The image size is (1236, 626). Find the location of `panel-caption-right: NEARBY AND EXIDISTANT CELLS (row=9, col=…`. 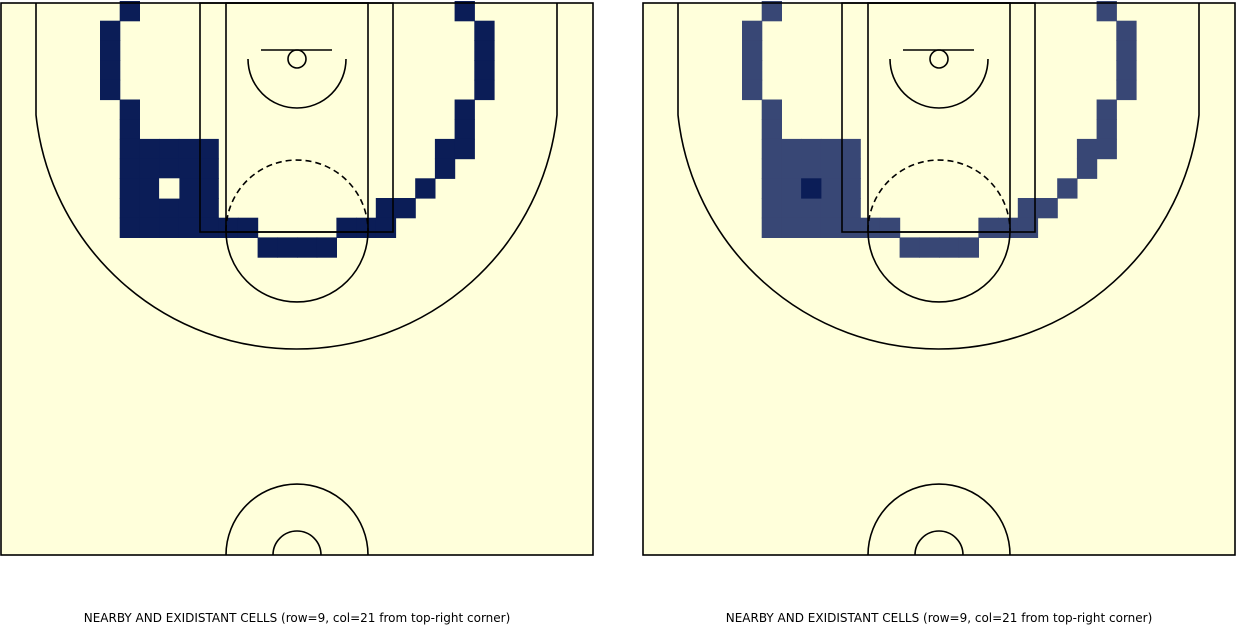

panel-caption-right: NEARBY AND EXIDISTANT CELLS (row=9, col=… is located at coordinates (939, 618).